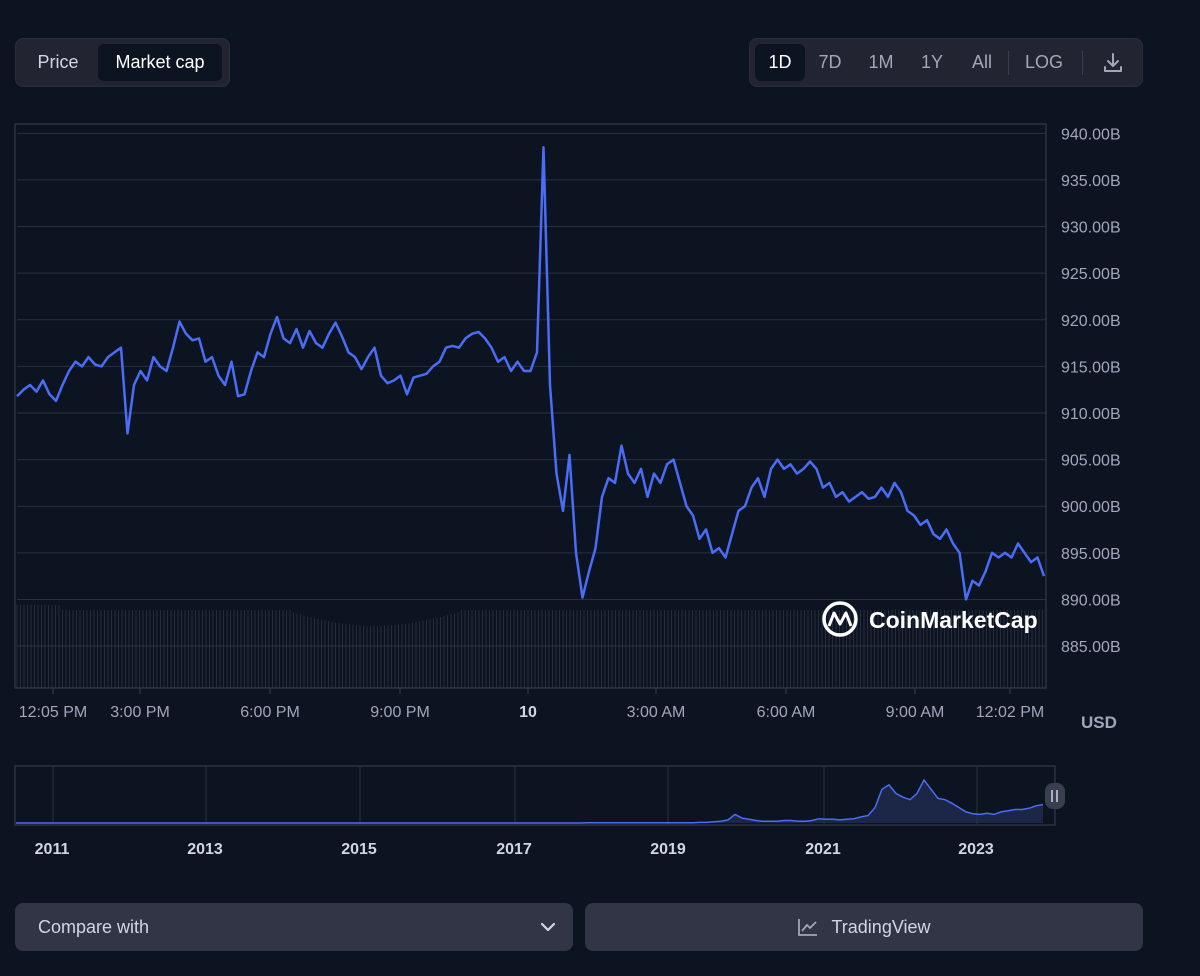 This screenshot has height=976, width=1200. I want to click on y-tick-label: 935.00B, so click(1091, 181).